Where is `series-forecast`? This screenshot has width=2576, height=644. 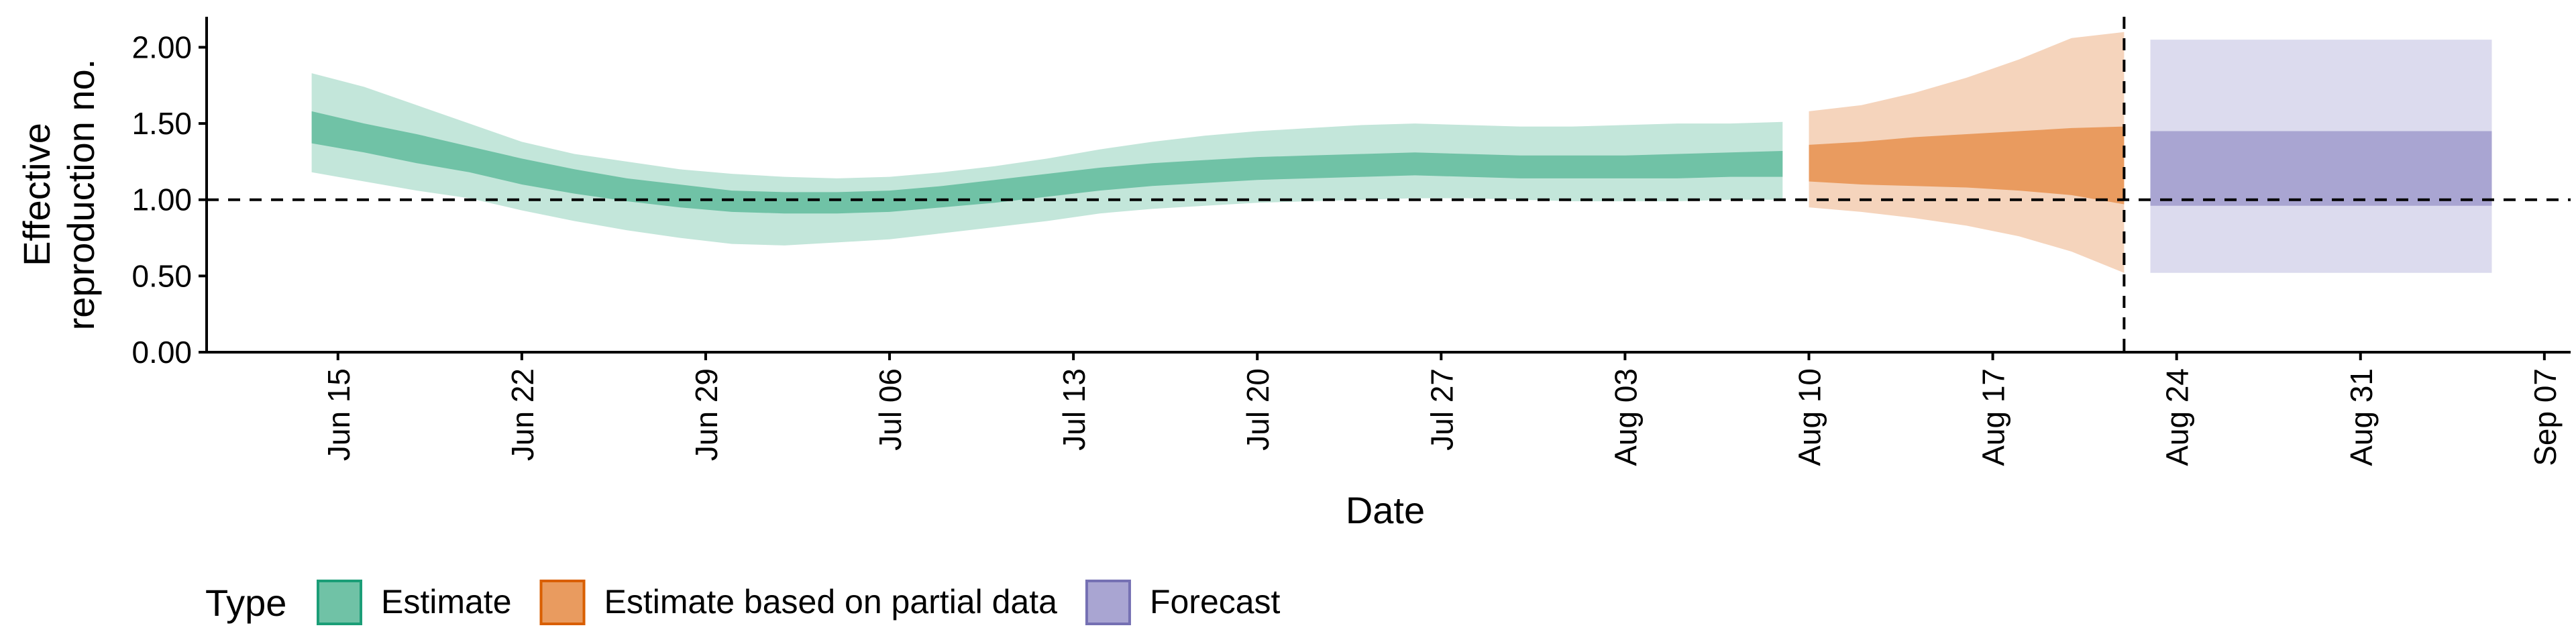 series-forecast is located at coordinates (2321, 156).